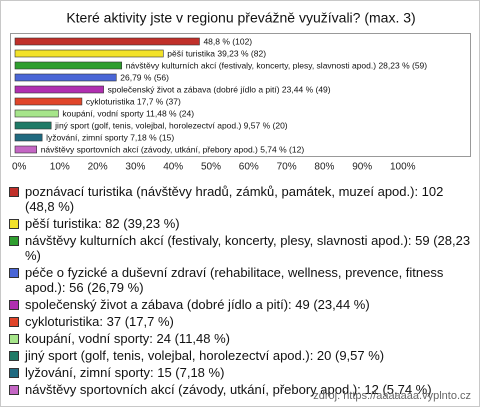 The height and width of the screenshot is (407, 480). What do you see at coordinates (127, 338) in the screenshot?
I see `legend-label: koupání, vodní sporty: 24 (11,48 %)` at bounding box center [127, 338].